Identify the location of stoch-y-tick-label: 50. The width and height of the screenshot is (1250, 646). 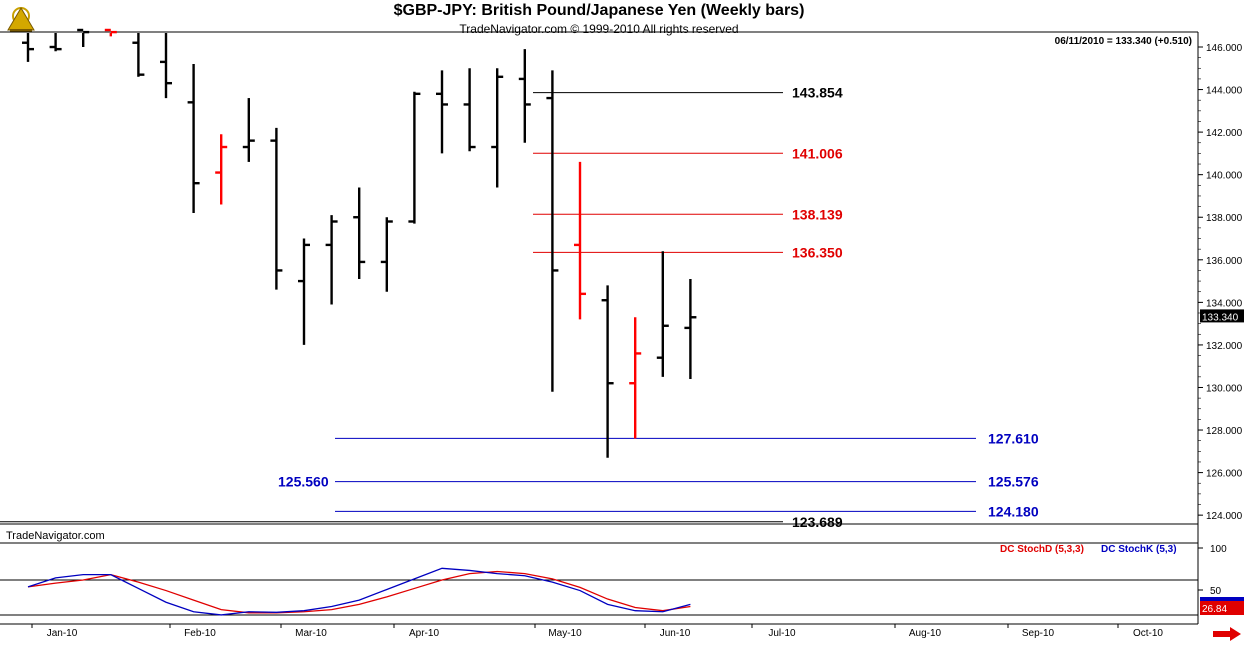
(1216, 591).